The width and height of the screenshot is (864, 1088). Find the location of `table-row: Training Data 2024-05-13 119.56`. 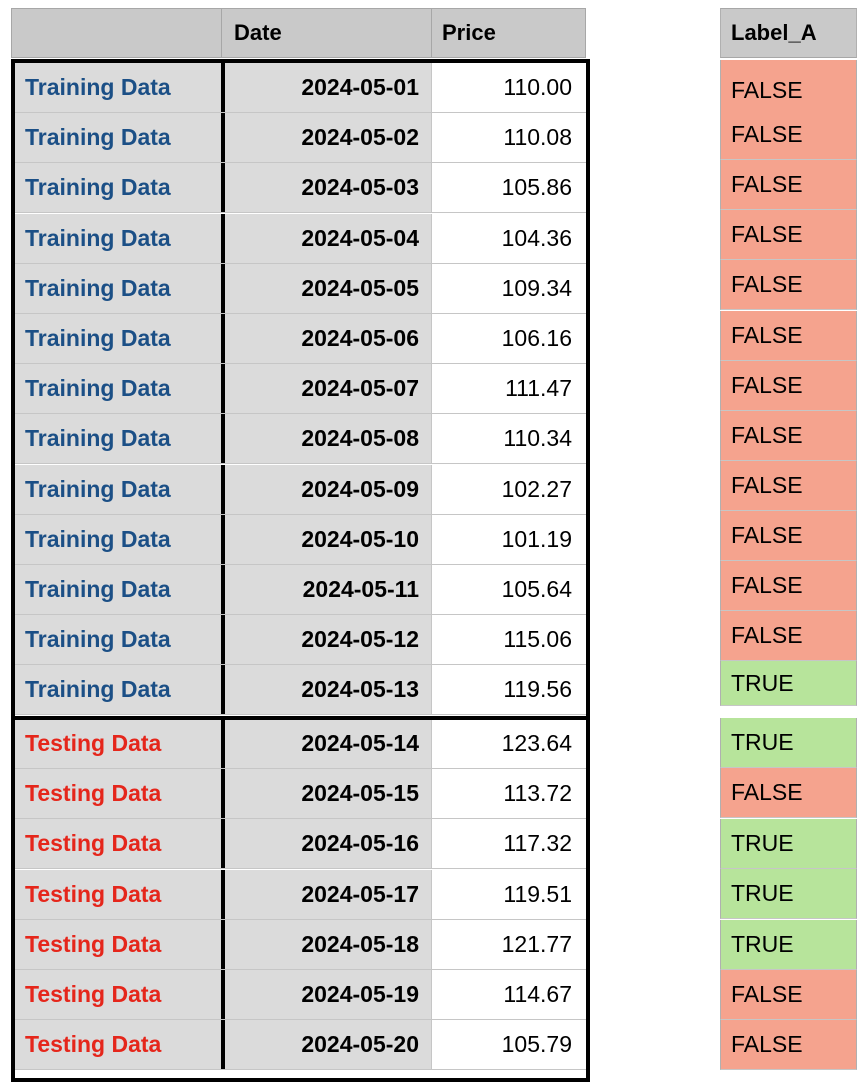

table-row: Training Data 2024-05-13 119.56 is located at coordinates (298, 690).